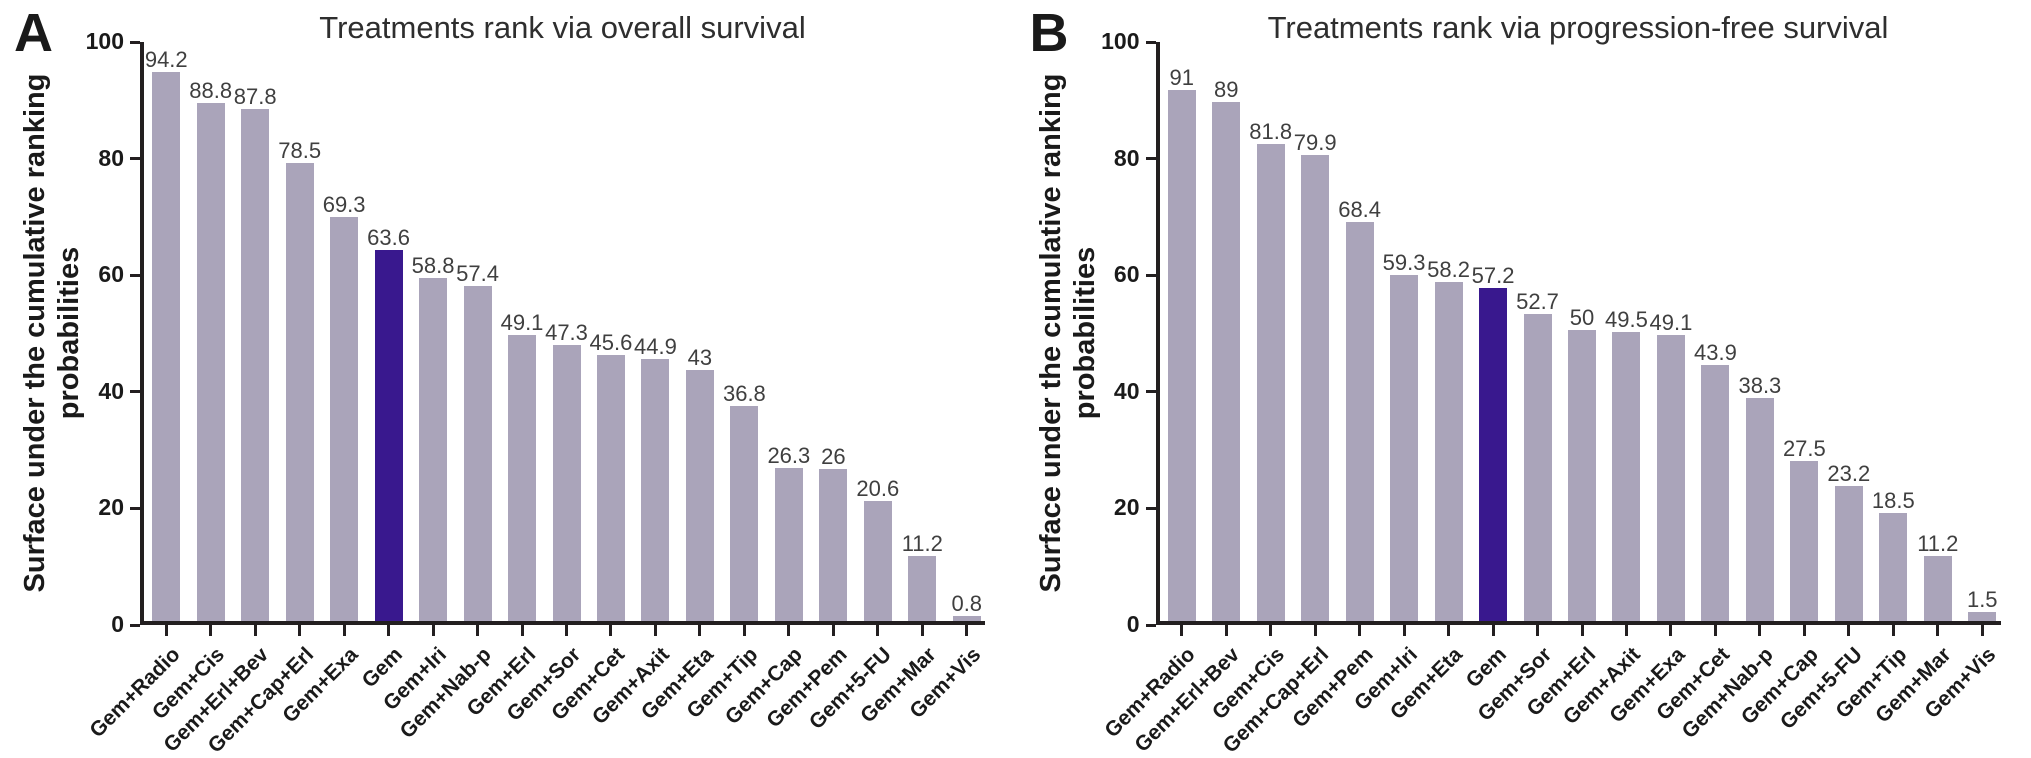 This screenshot has width=2031, height=758. What do you see at coordinates (1051, 333) in the screenshot?
I see `y-axis-label-line1: Surface under the cumulative ranking` at bounding box center [1051, 333].